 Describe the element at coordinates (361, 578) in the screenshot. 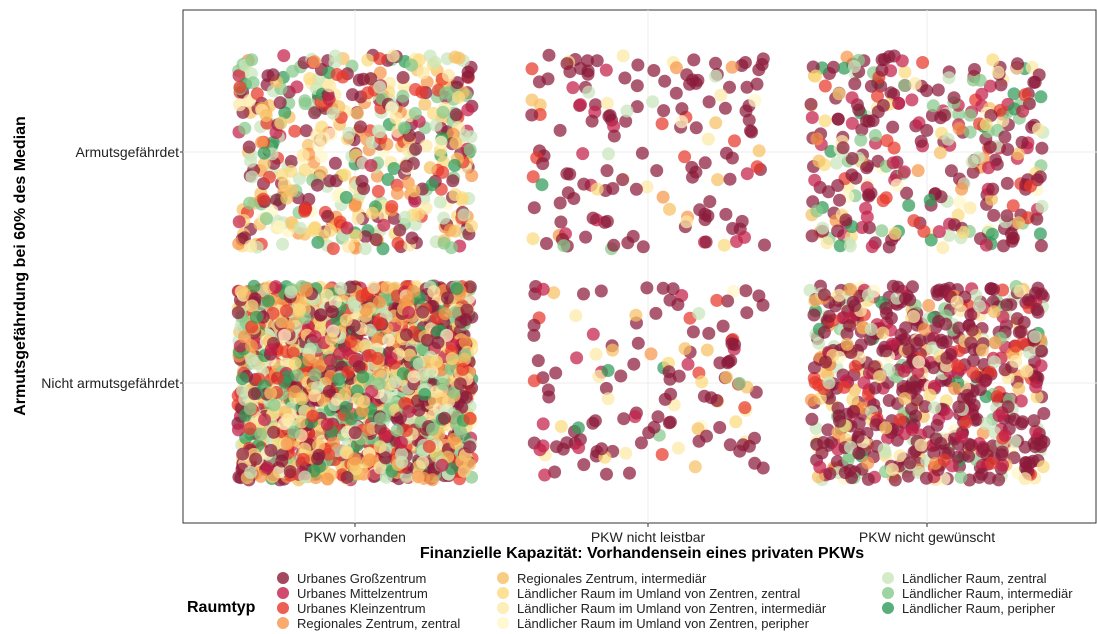

I see `legend-label: Urbanes Großzentrum` at that location.